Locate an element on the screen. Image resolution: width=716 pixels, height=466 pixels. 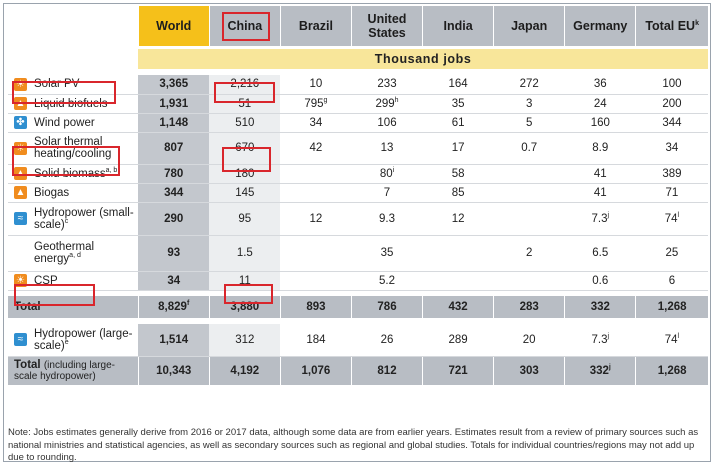
cell-value: 312 is located at coordinates (245, 339).